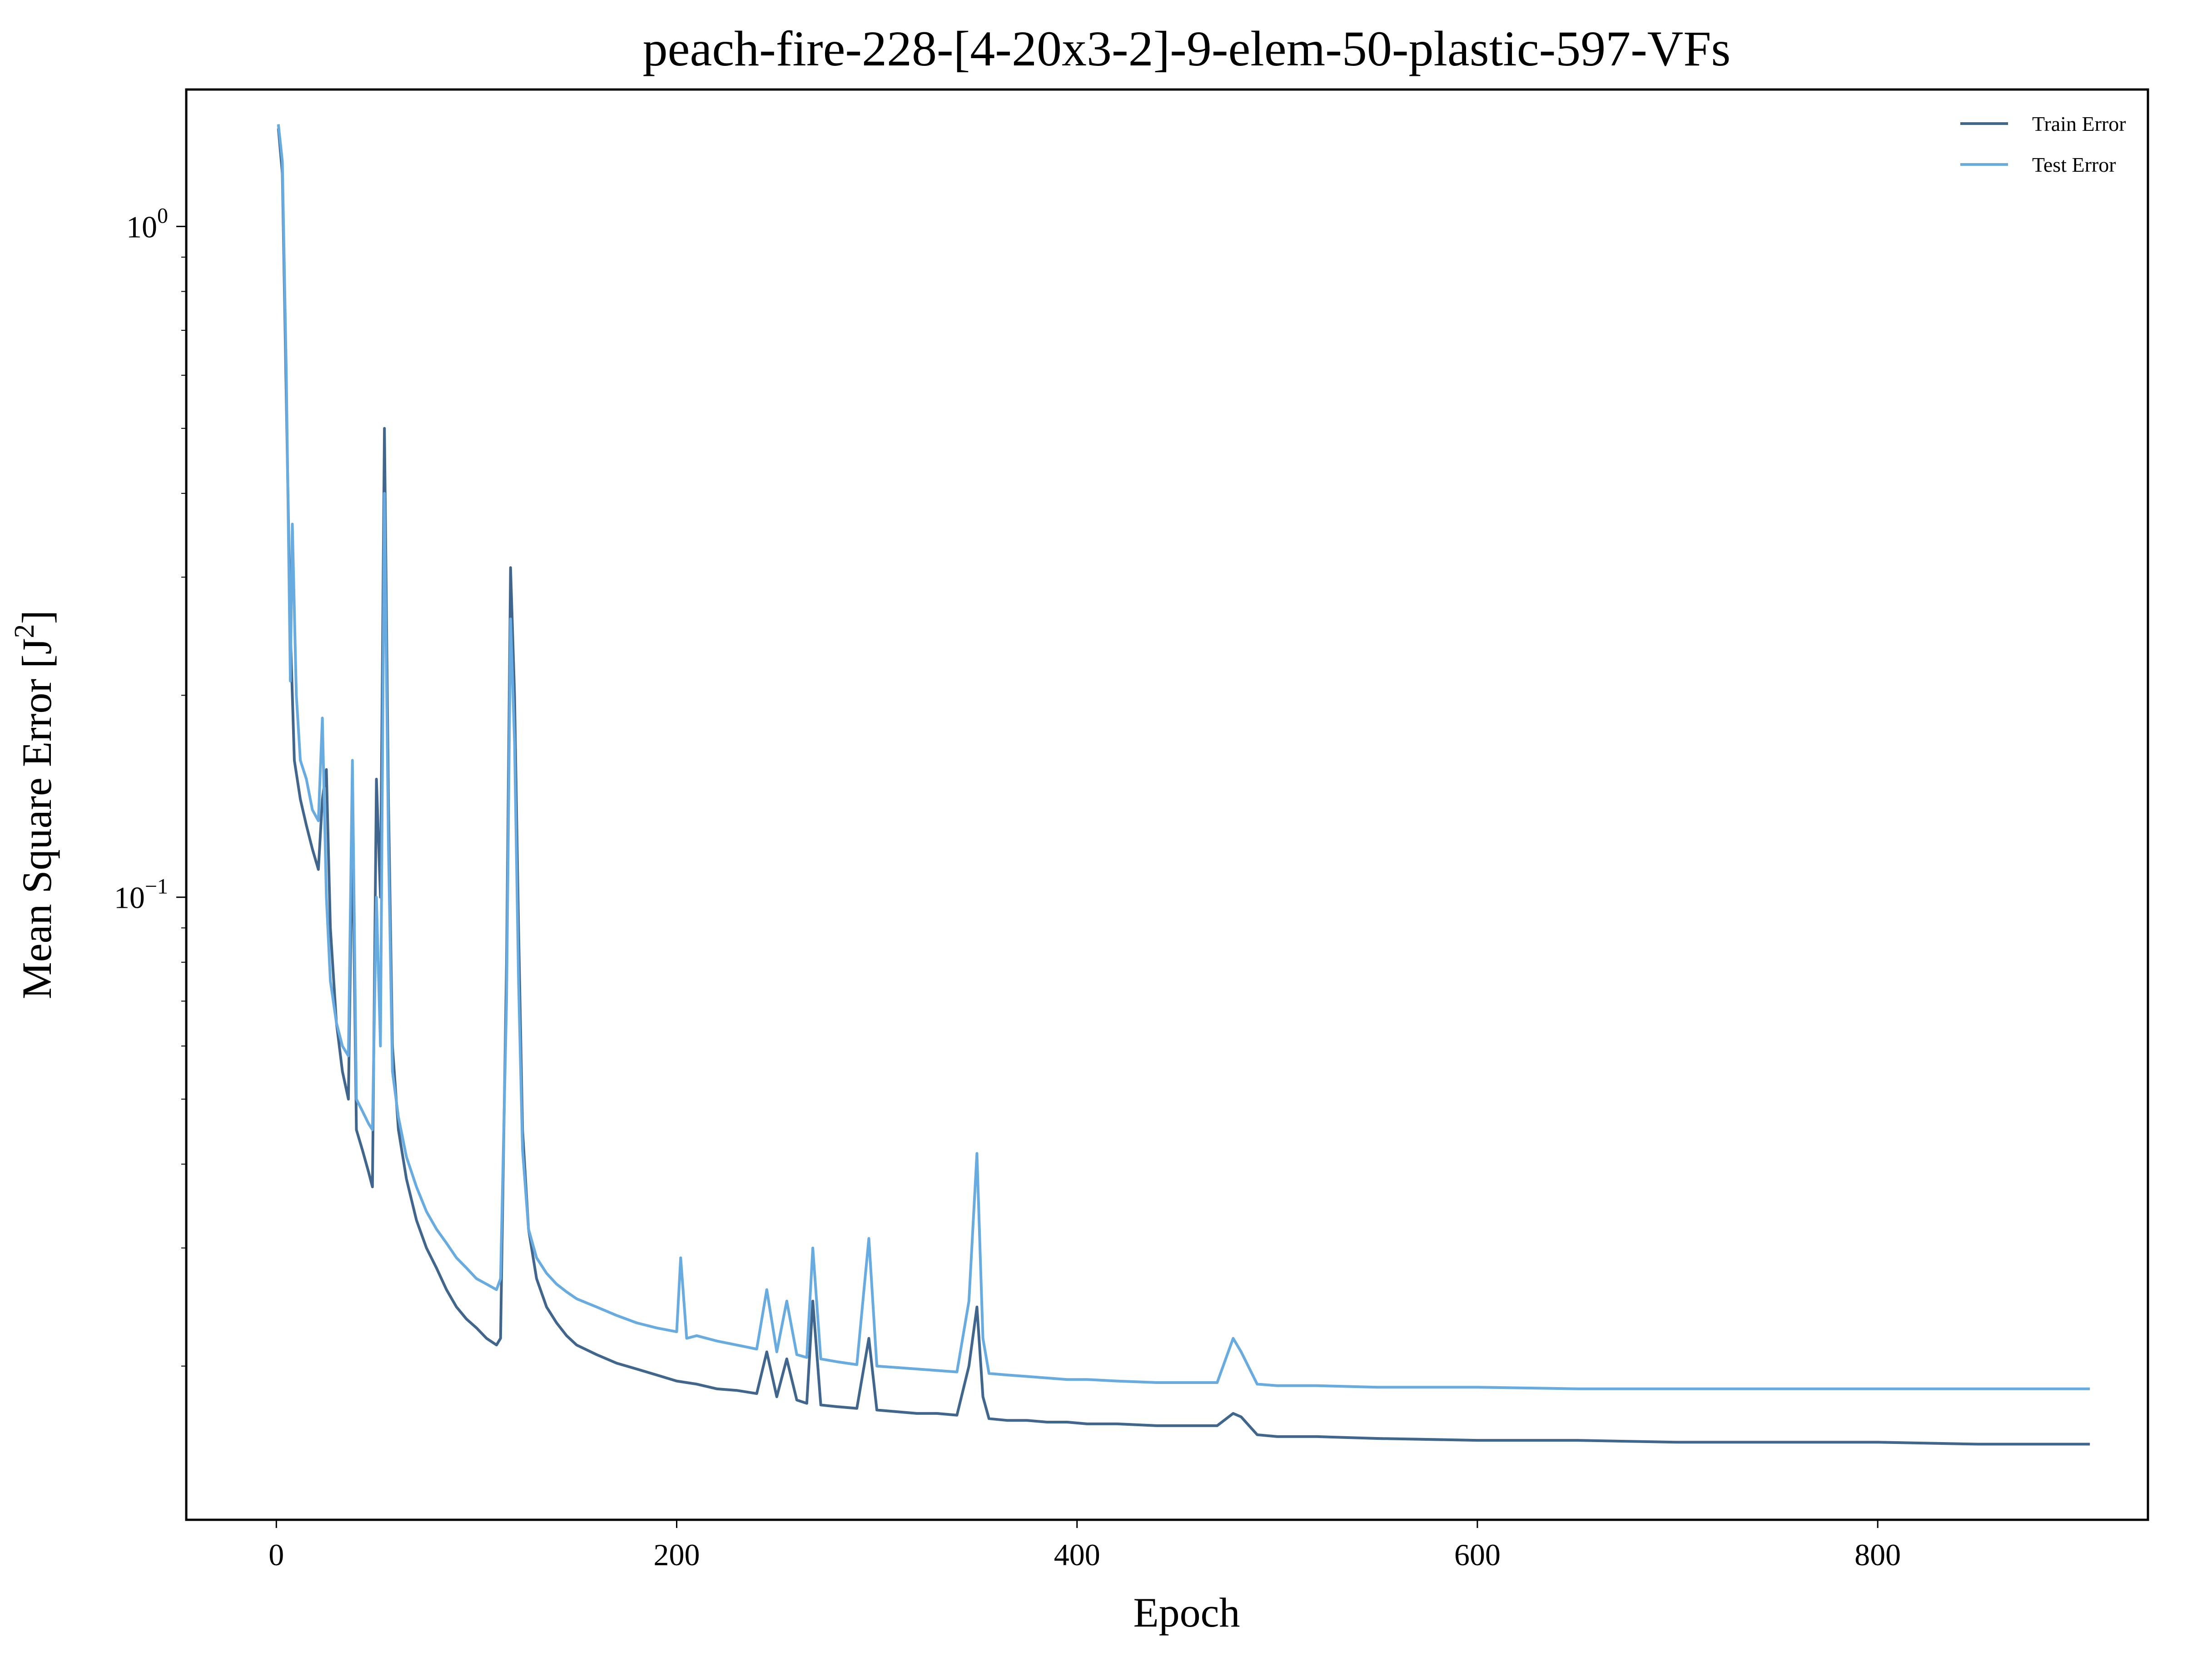 This screenshot has width=2212, height=1667. I want to click on x-axis-label: Epoch, so click(1186, 1612).